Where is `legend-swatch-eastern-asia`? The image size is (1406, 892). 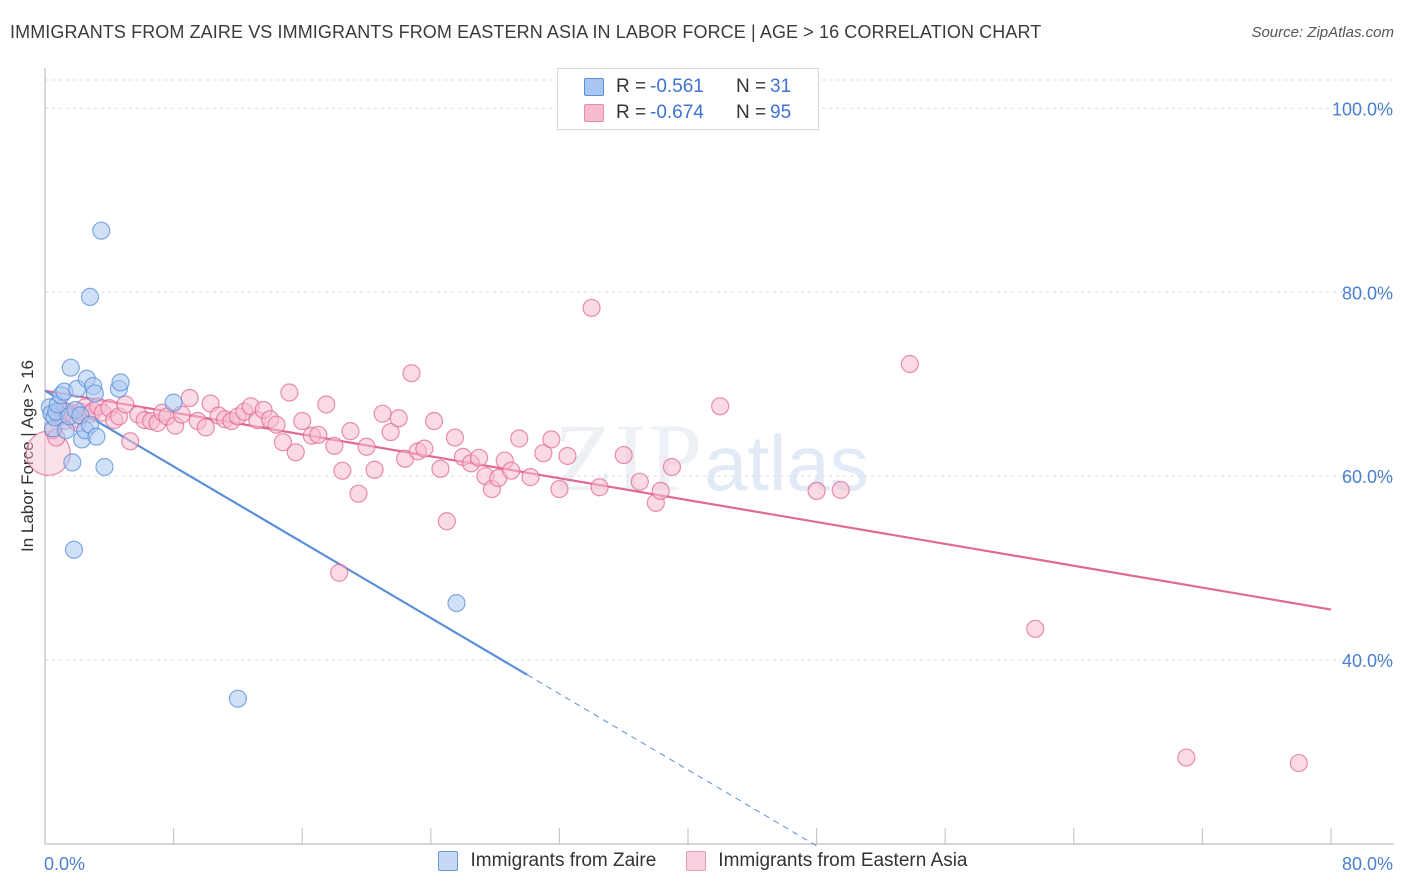 legend-swatch-eastern-asia is located at coordinates (594, 113).